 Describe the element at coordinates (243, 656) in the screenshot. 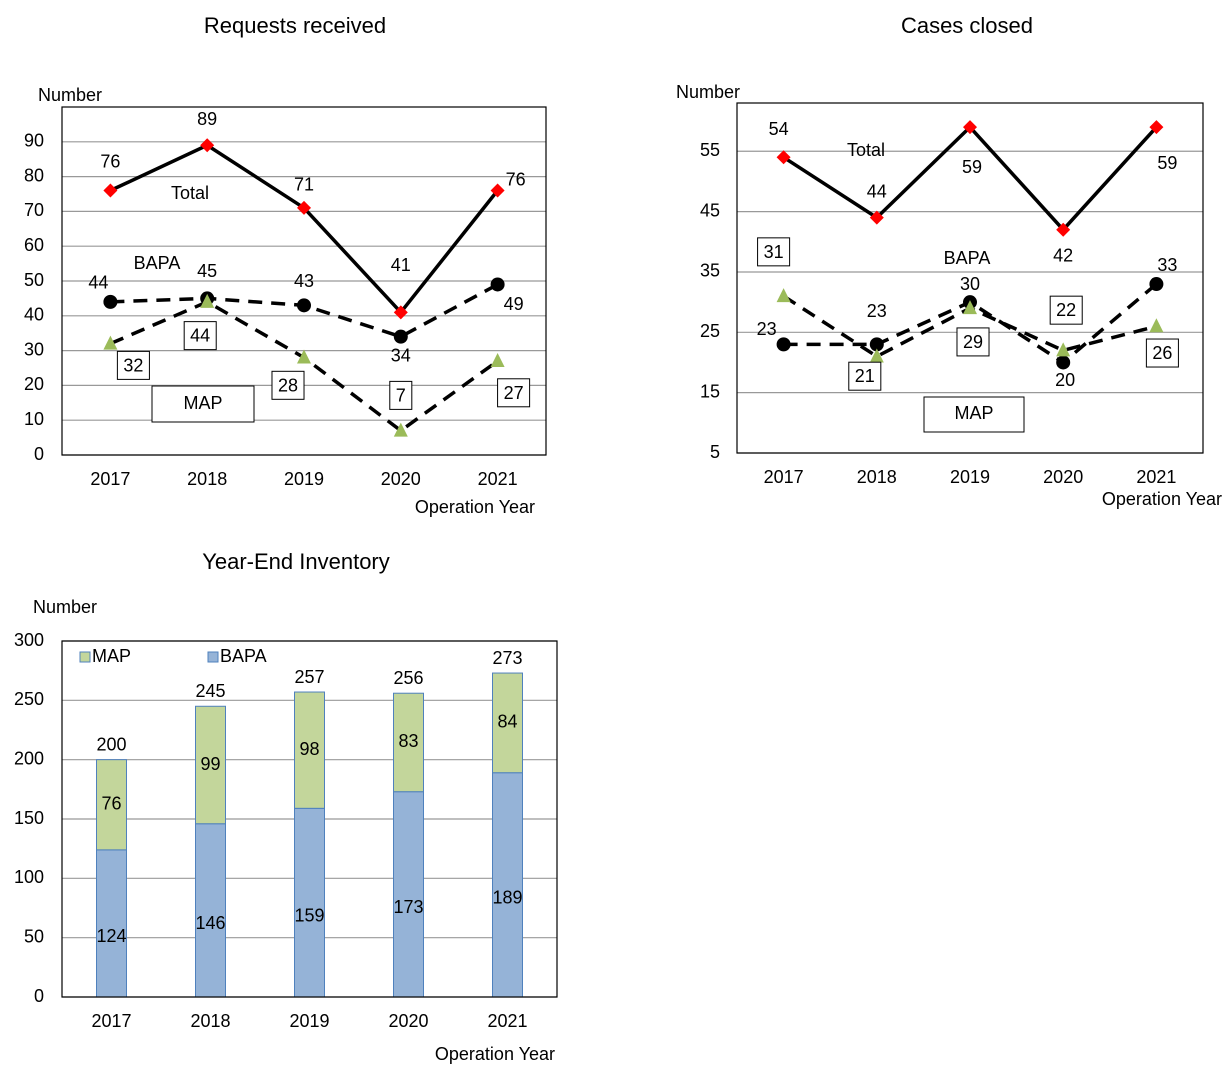

I see `legend-label: BAPA` at that location.